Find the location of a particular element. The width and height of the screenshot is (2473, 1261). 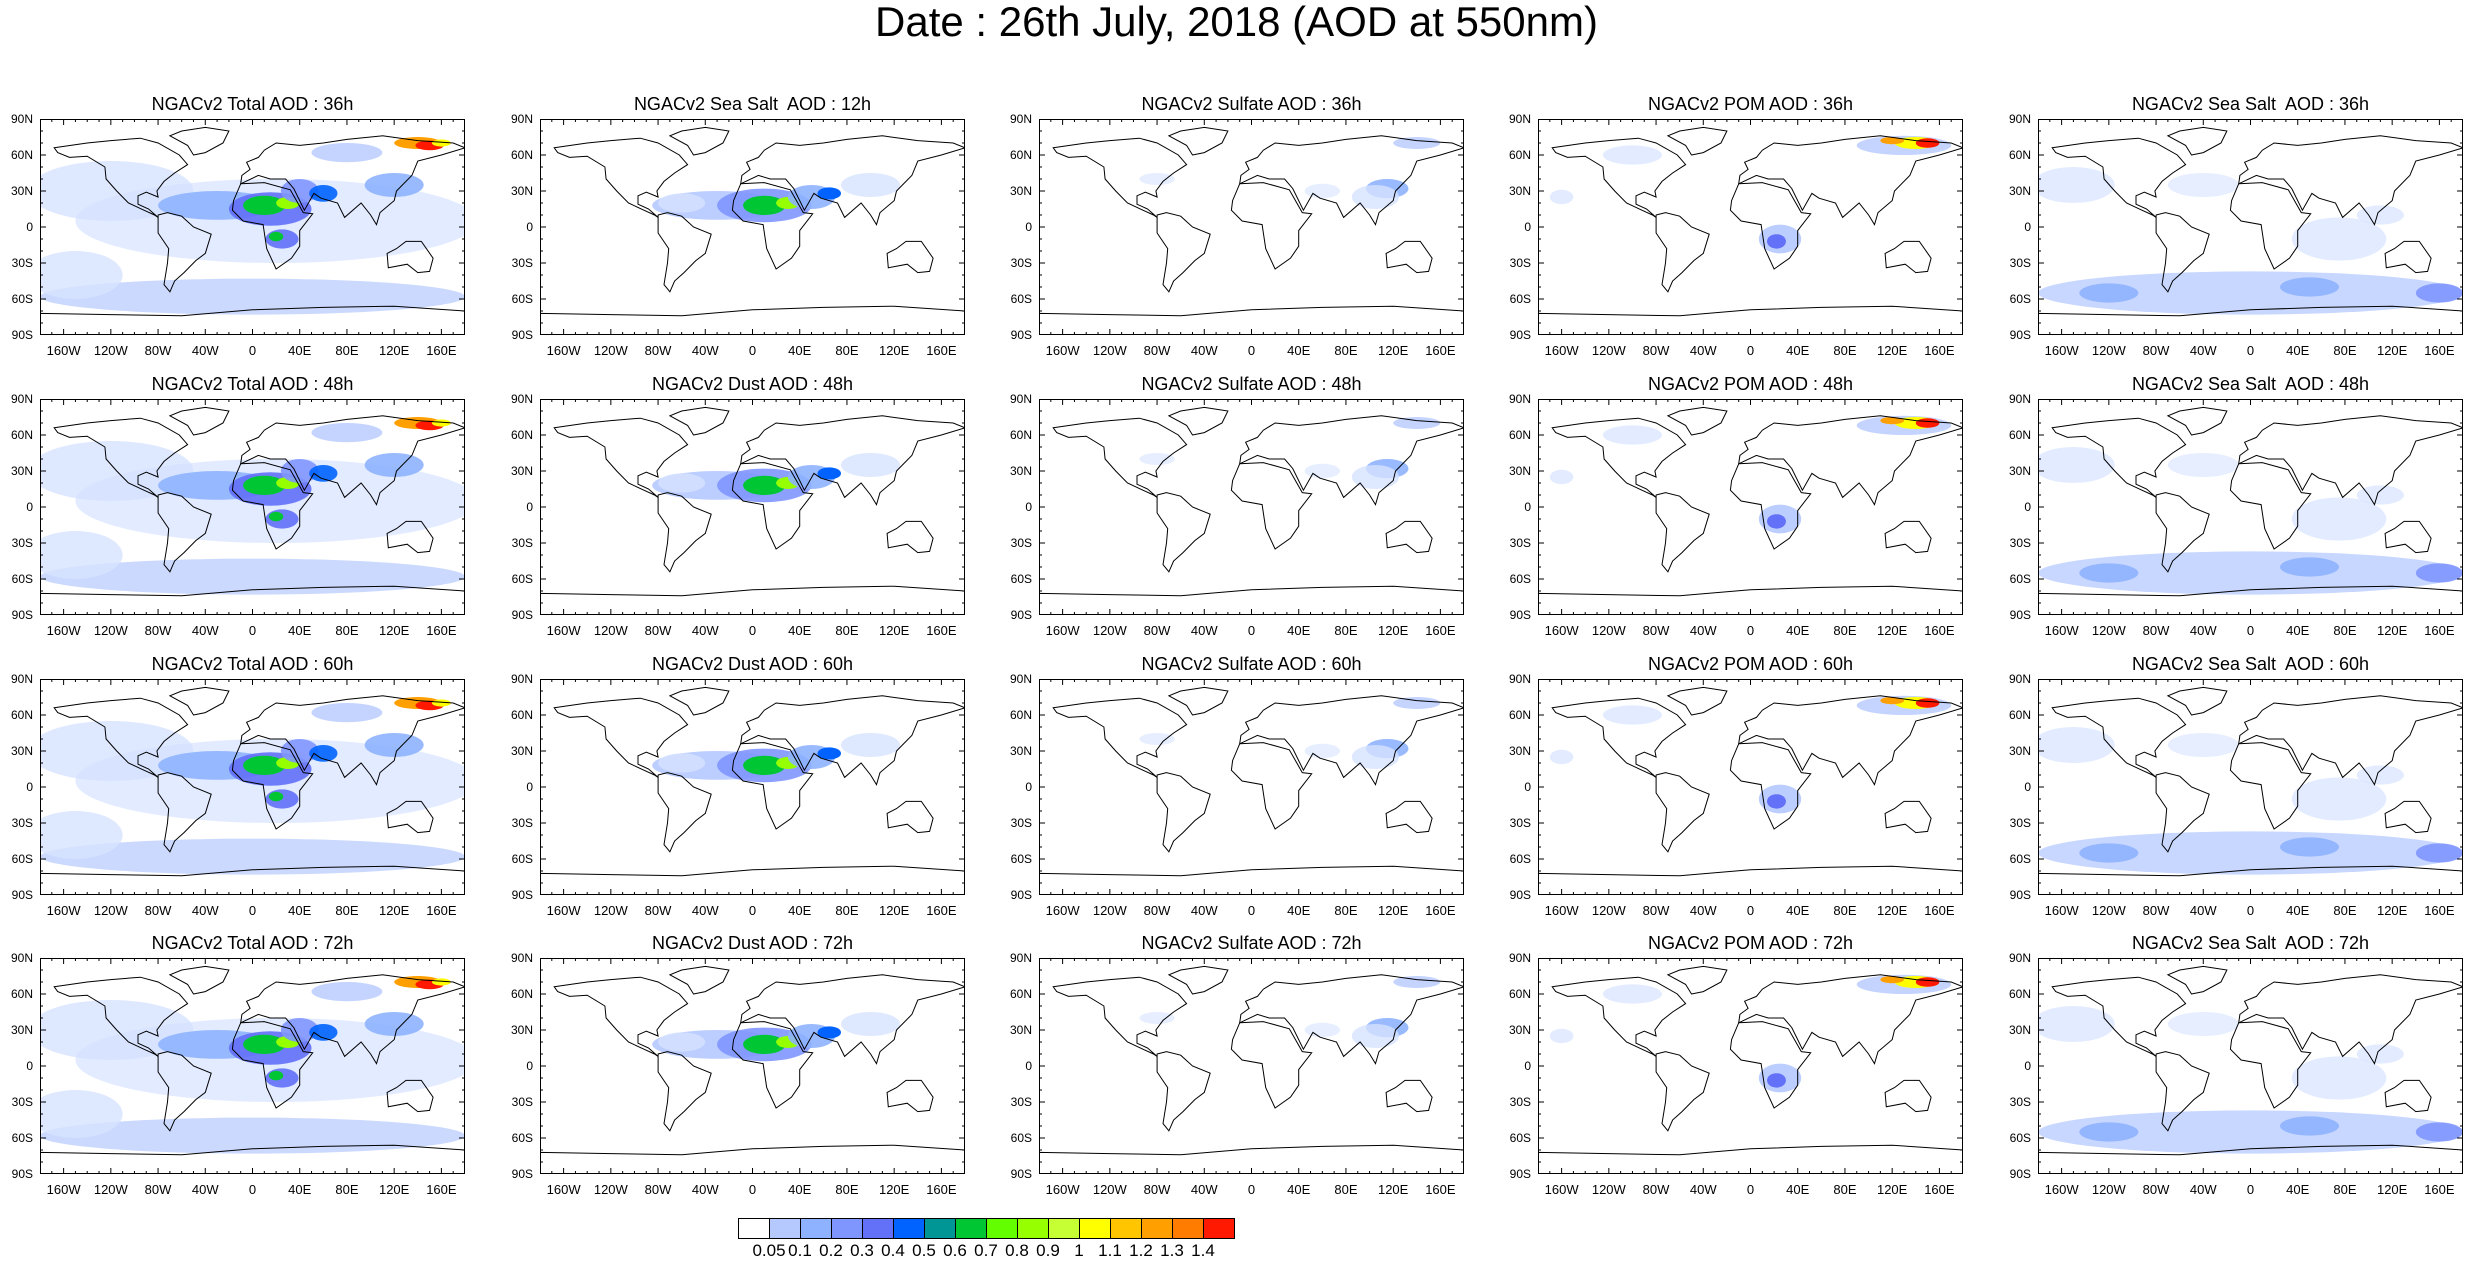

panel-title: NGACv2 Sulfate AOD : 60h is located at coordinates (1251, 664).